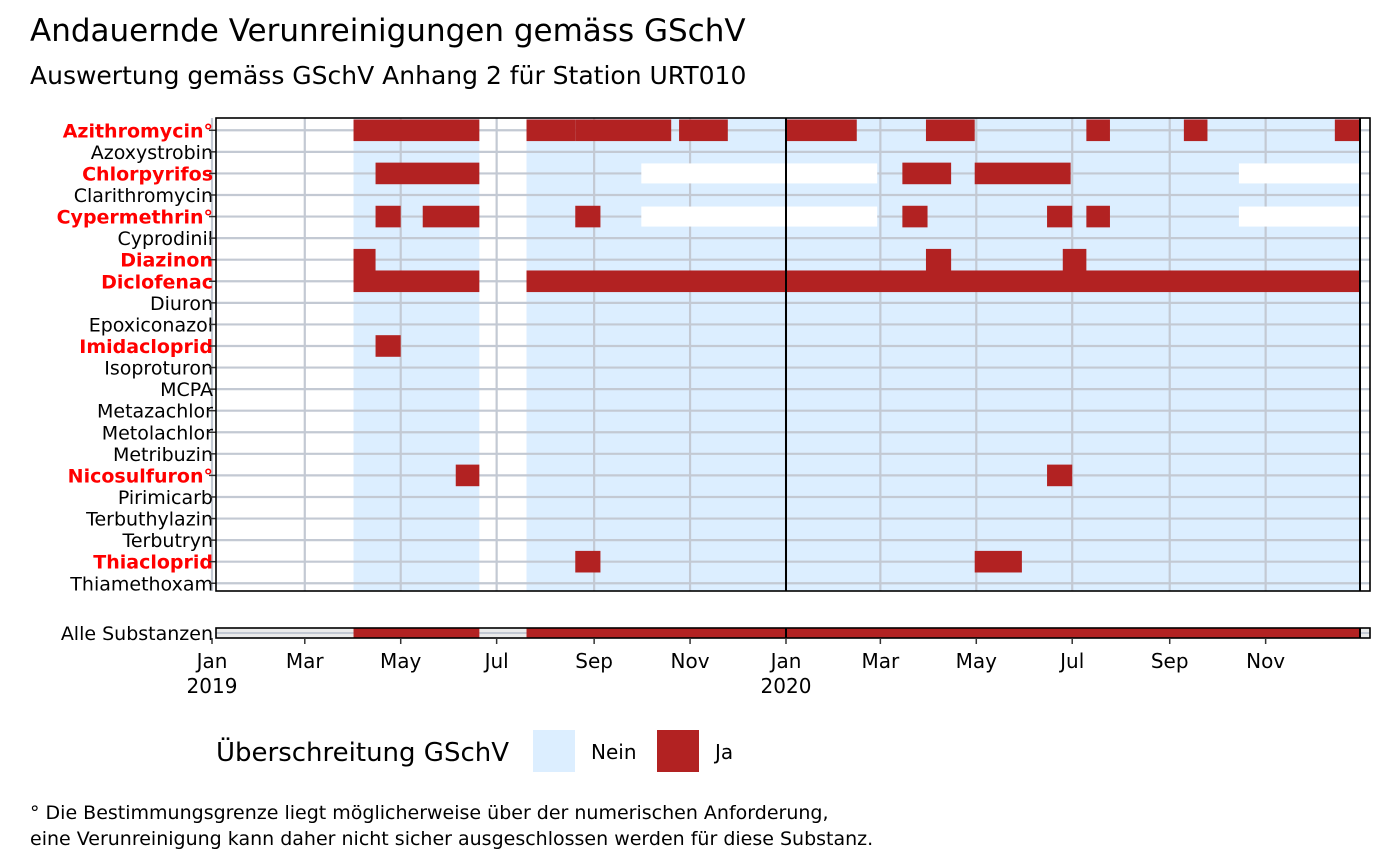 This screenshot has height=866, width=1400. What do you see at coordinates (135, 218) in the screenshot?
I see `y-label: Cypermethrin°` at bounding box center [135, 218].